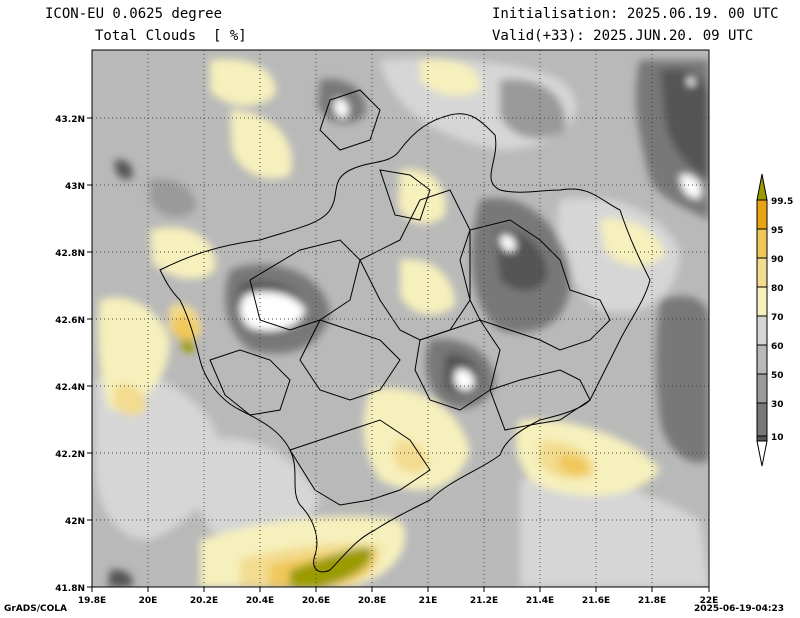 This screenshot has height=618, width=800. What do you see at coordinates (739, 609) in the screenshot?
I see `footer-timestamp: 2025-06-19-04:23` at bounding box center [739, 609].